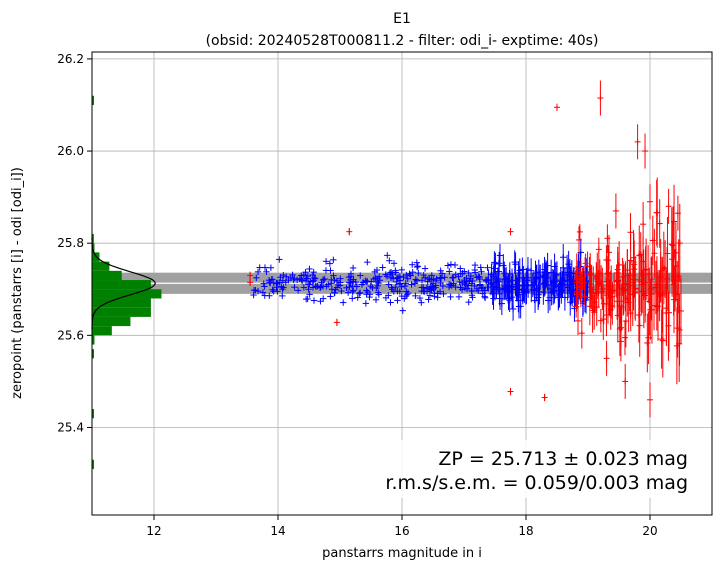  What do you see at coordinates (402, 19) in the screenshot?
I see `chart-title: E1` at bounding box center [402, 19].